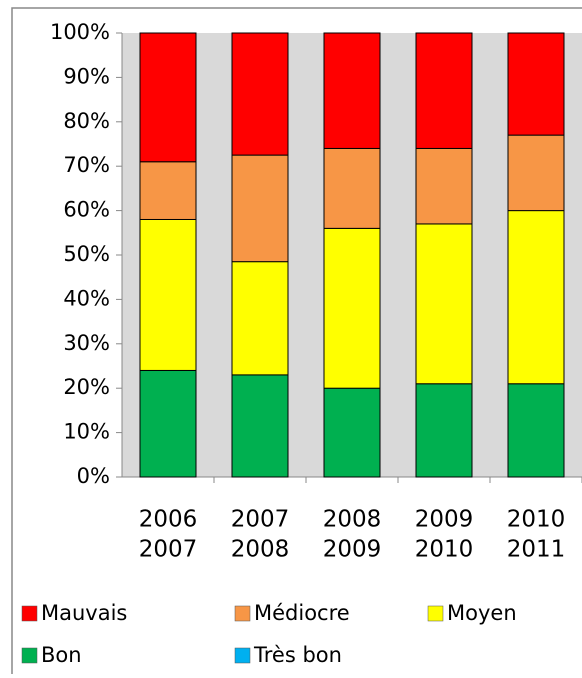 The image size is (582, 678). Describe the element at coordinates (482, 613) in the screenshot. I see `legend-label: Moyen` at that location.